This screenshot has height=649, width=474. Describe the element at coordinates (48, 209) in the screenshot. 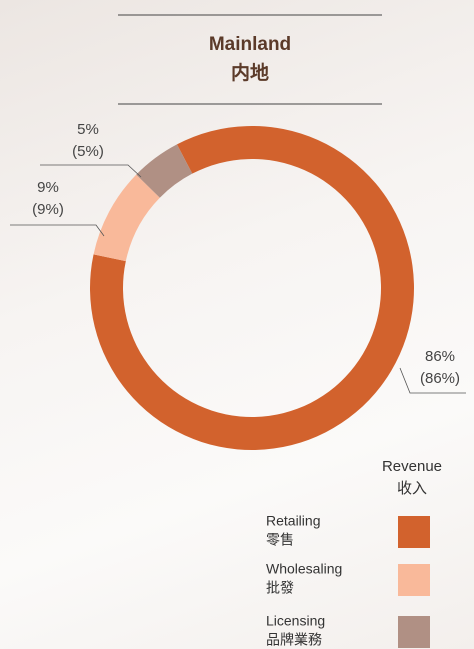

I see `data-label: (9%)` at that location.